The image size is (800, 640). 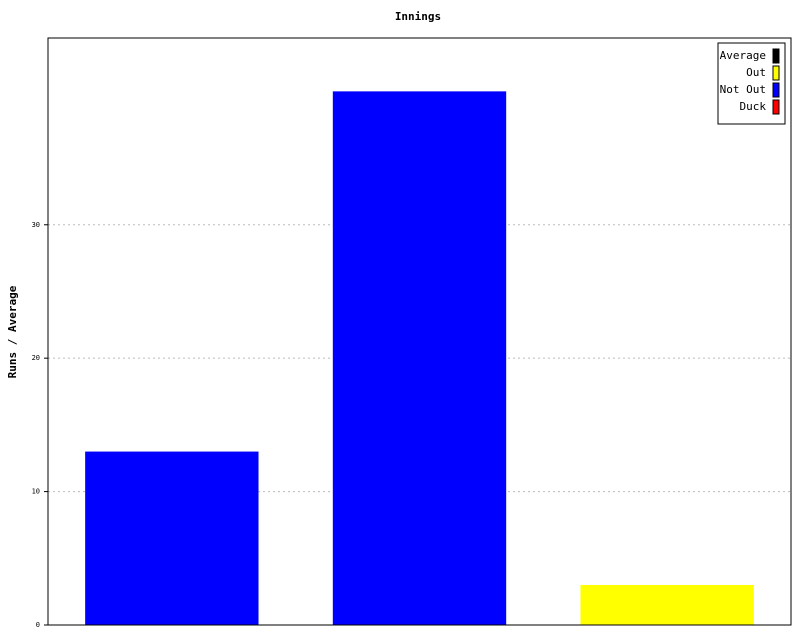 I want to click on legend-label: Average, so click(x=743, y=55).